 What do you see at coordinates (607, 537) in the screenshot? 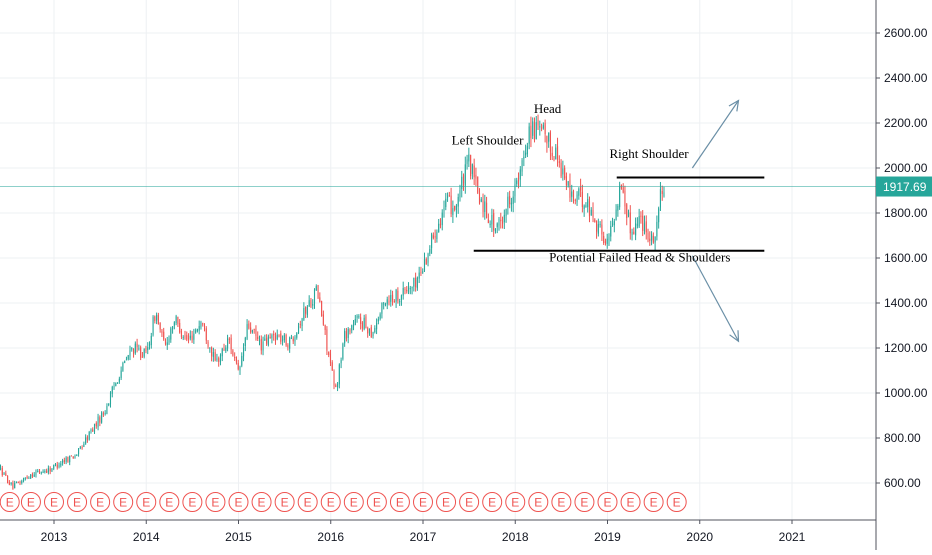
I see `x-tick-label: 2019` at bounding box center [607, 537].